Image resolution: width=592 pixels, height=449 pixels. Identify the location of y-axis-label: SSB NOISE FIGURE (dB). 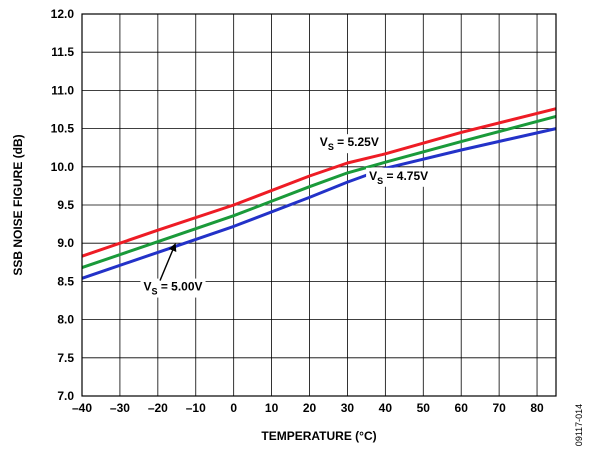
(18, 204).